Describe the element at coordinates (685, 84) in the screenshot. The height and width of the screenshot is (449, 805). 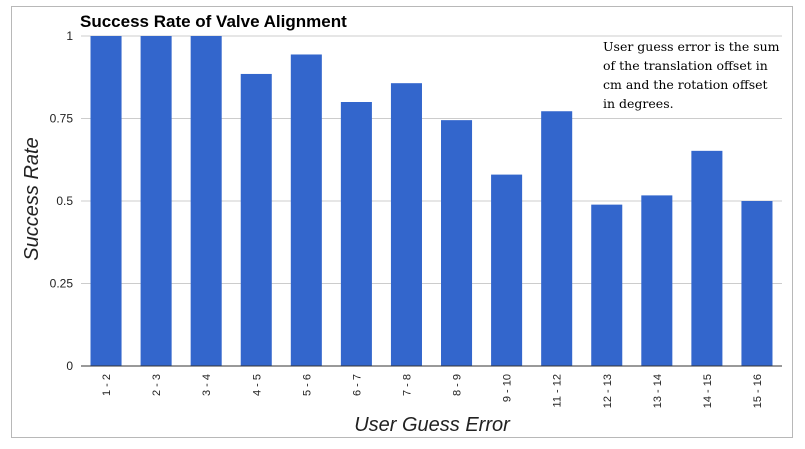
I see `annotation-line: cm and the rotation offset` at that location.